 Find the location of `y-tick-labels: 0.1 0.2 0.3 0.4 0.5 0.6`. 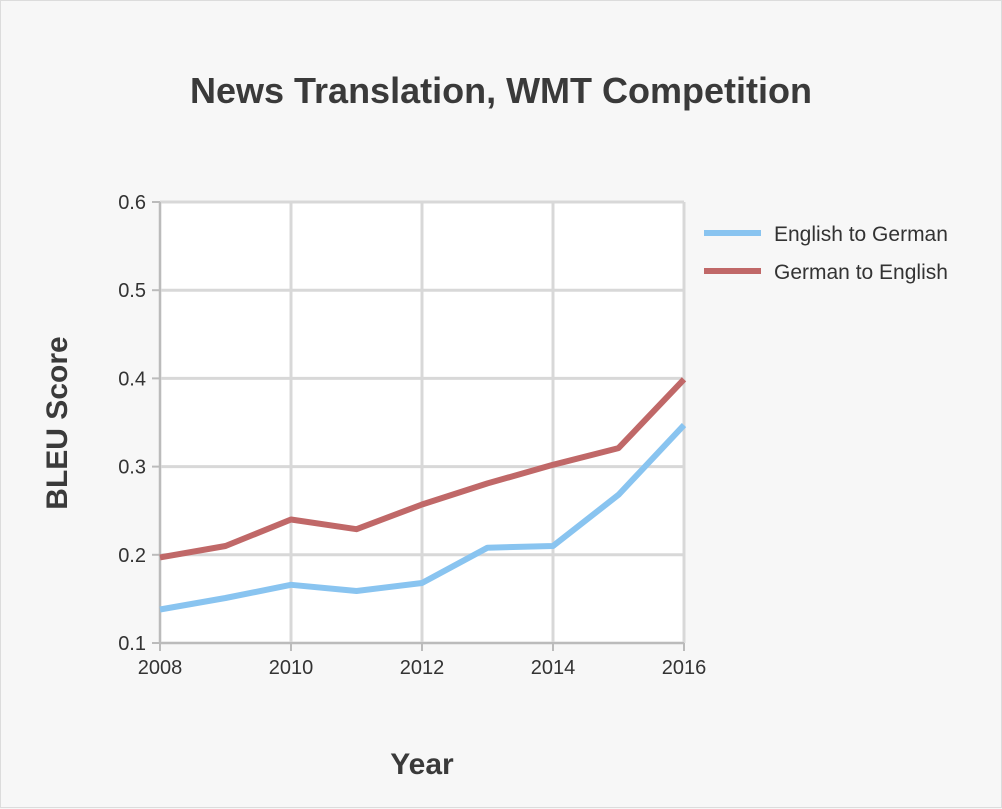

y-tick-labels: 0.1 0.2 0.3 0.4 0.5 0.6 is located at coordinates (132, 423).